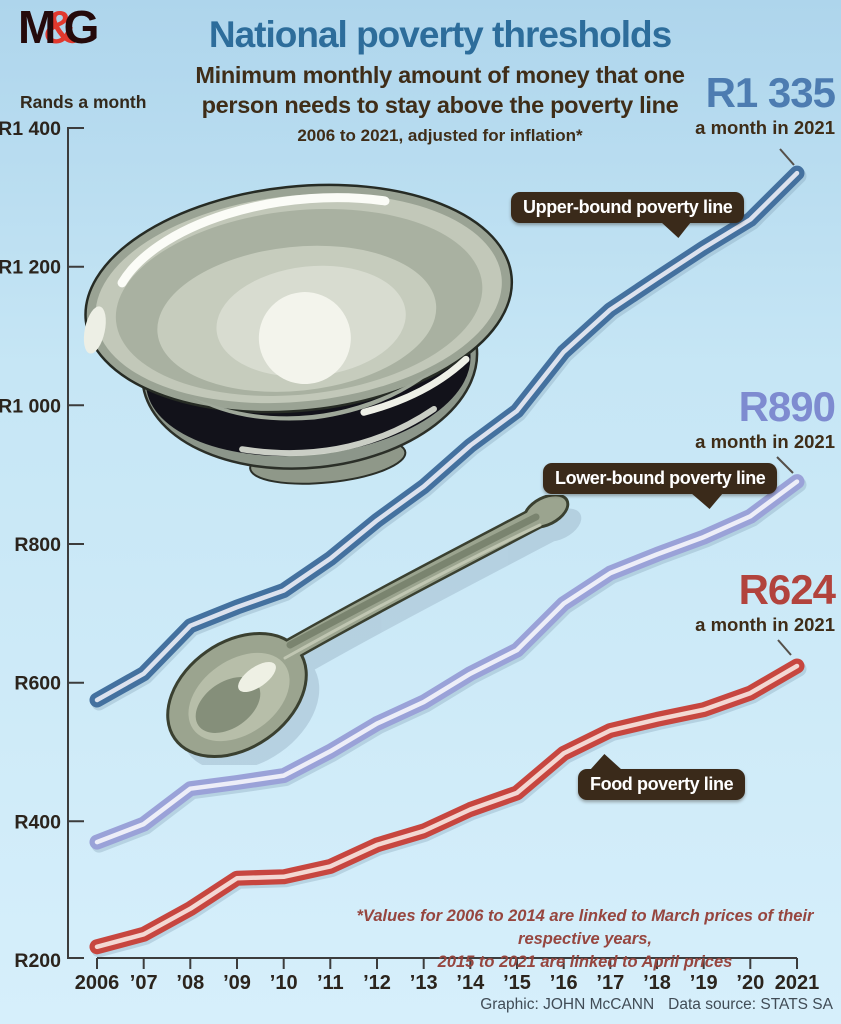  I want to click on food-callout-connector, so click(784, 647).